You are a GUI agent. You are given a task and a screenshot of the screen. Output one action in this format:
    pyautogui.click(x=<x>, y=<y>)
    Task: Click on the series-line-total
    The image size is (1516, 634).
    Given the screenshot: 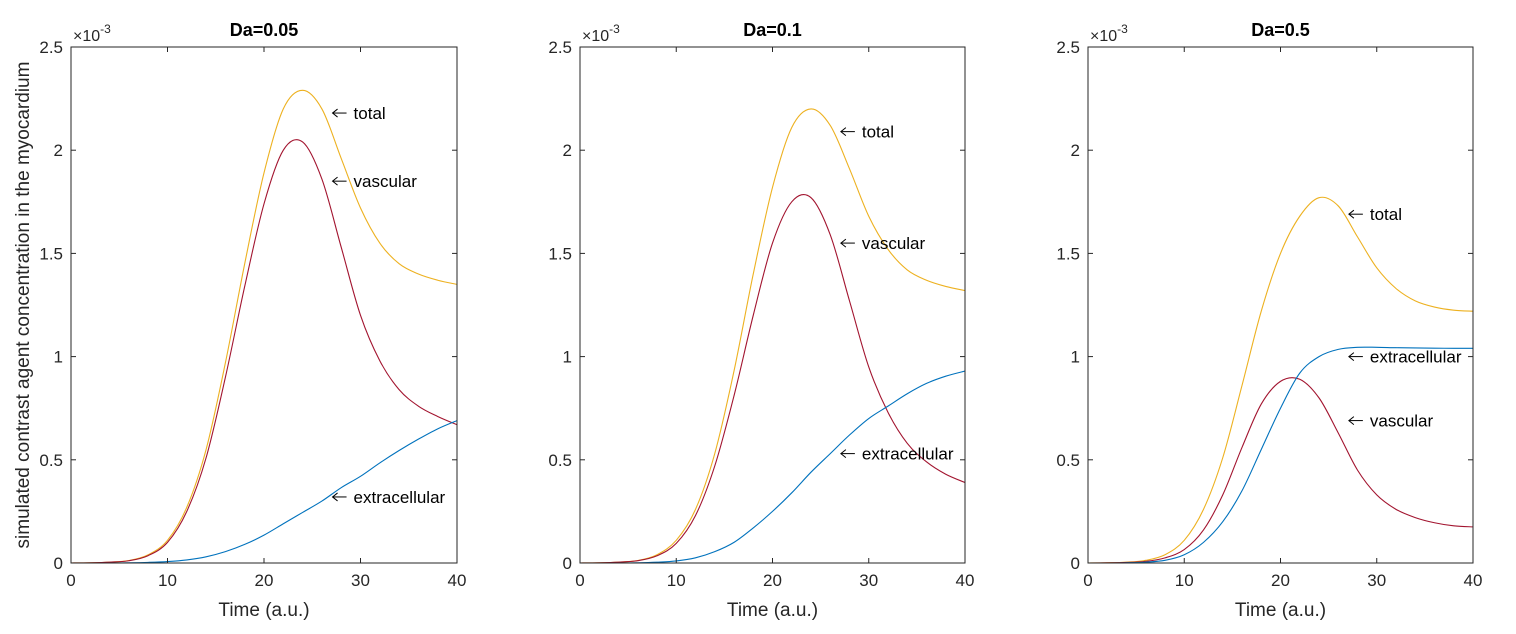 What is the action you would take?
    pyautogui.click(x=1280, y=379)
    